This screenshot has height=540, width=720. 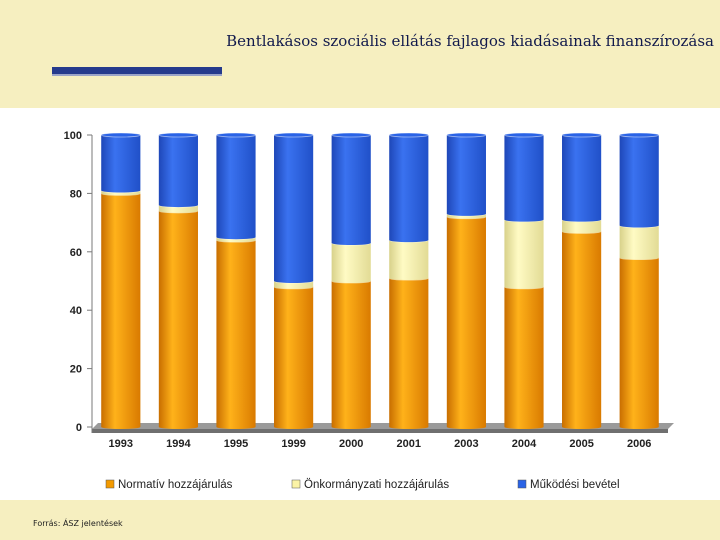 I want to click on y-tick-label: 80, so click(x=76, y=194).